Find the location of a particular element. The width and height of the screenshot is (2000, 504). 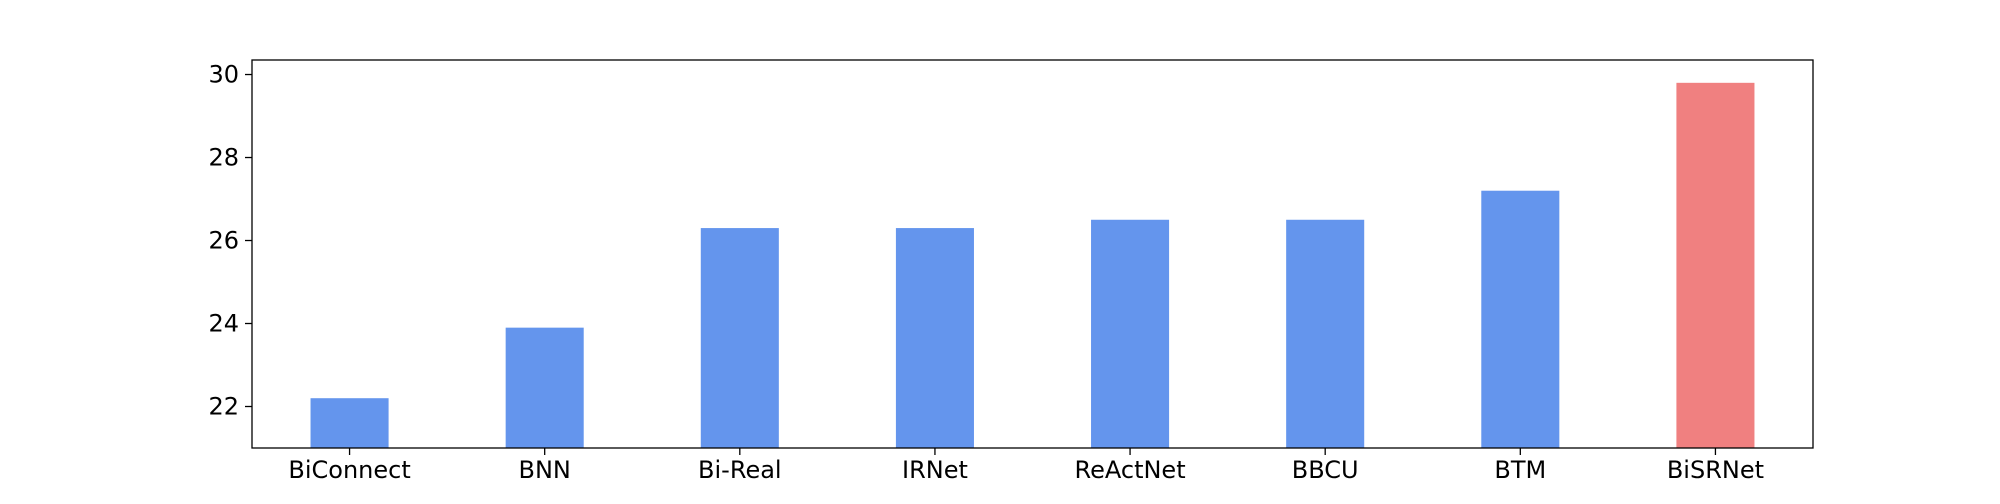

y-tick-label: 24 is located at coordinates (223, 324).